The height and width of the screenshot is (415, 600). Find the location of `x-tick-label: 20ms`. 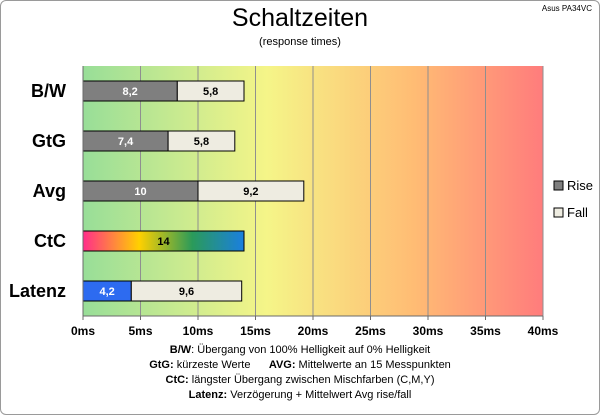

x-tick-label: 20ms is located at coordinates (313, 331).